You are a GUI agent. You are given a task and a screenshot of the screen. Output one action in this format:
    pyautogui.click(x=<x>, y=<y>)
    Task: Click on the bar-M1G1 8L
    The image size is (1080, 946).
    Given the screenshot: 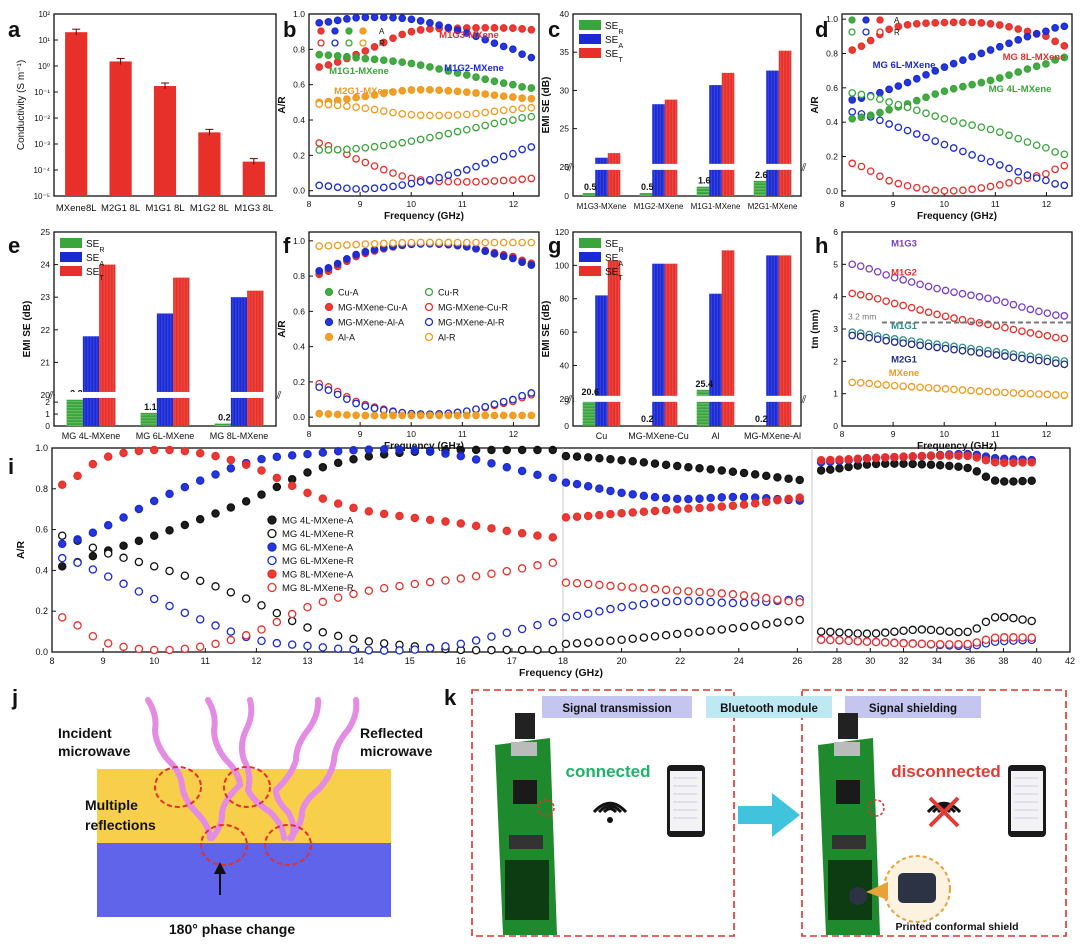 What is the action you would take?
    pyautogui.click(x=165, y=141)
    